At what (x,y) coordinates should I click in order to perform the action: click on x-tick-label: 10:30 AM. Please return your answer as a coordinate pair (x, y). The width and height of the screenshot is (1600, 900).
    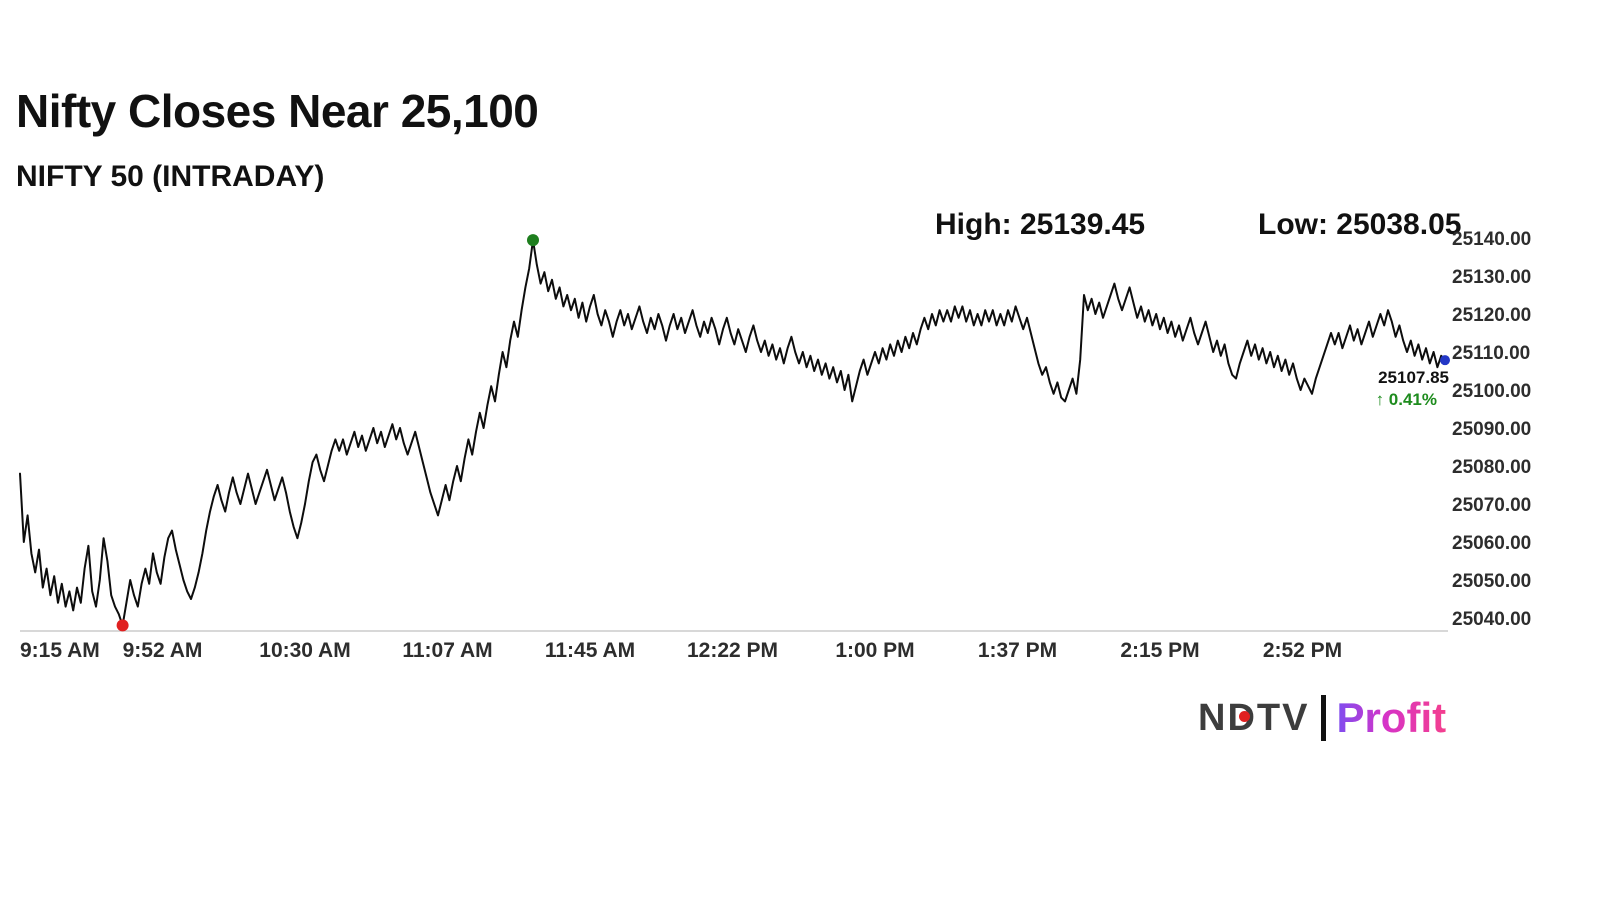
    Looking at the image, I should click on (304, 650).